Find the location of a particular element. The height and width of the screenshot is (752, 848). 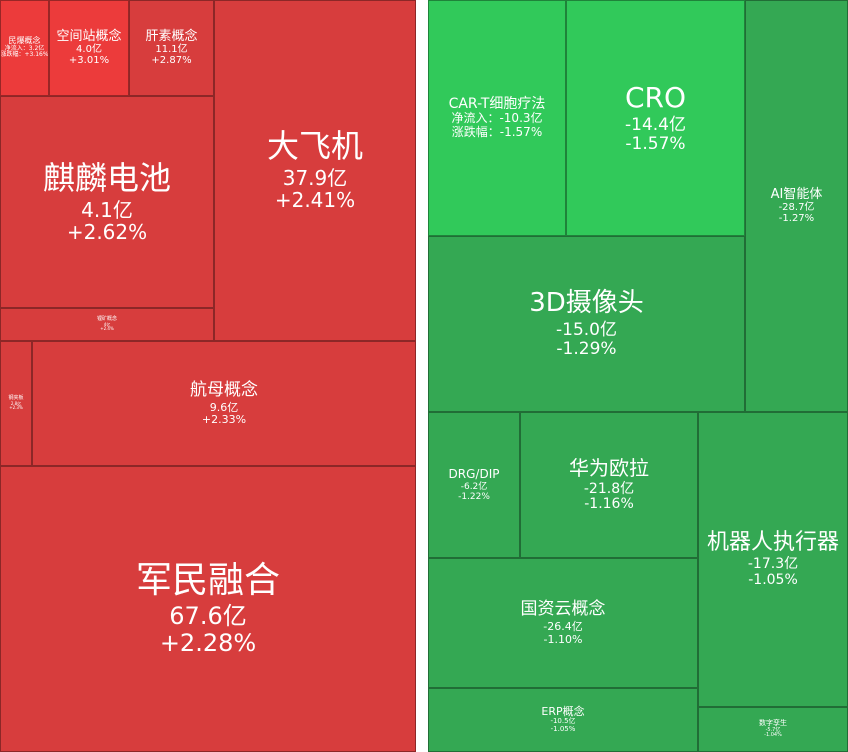

tile-net-flow: -26.4亿 is located at coordinates (563, 627).